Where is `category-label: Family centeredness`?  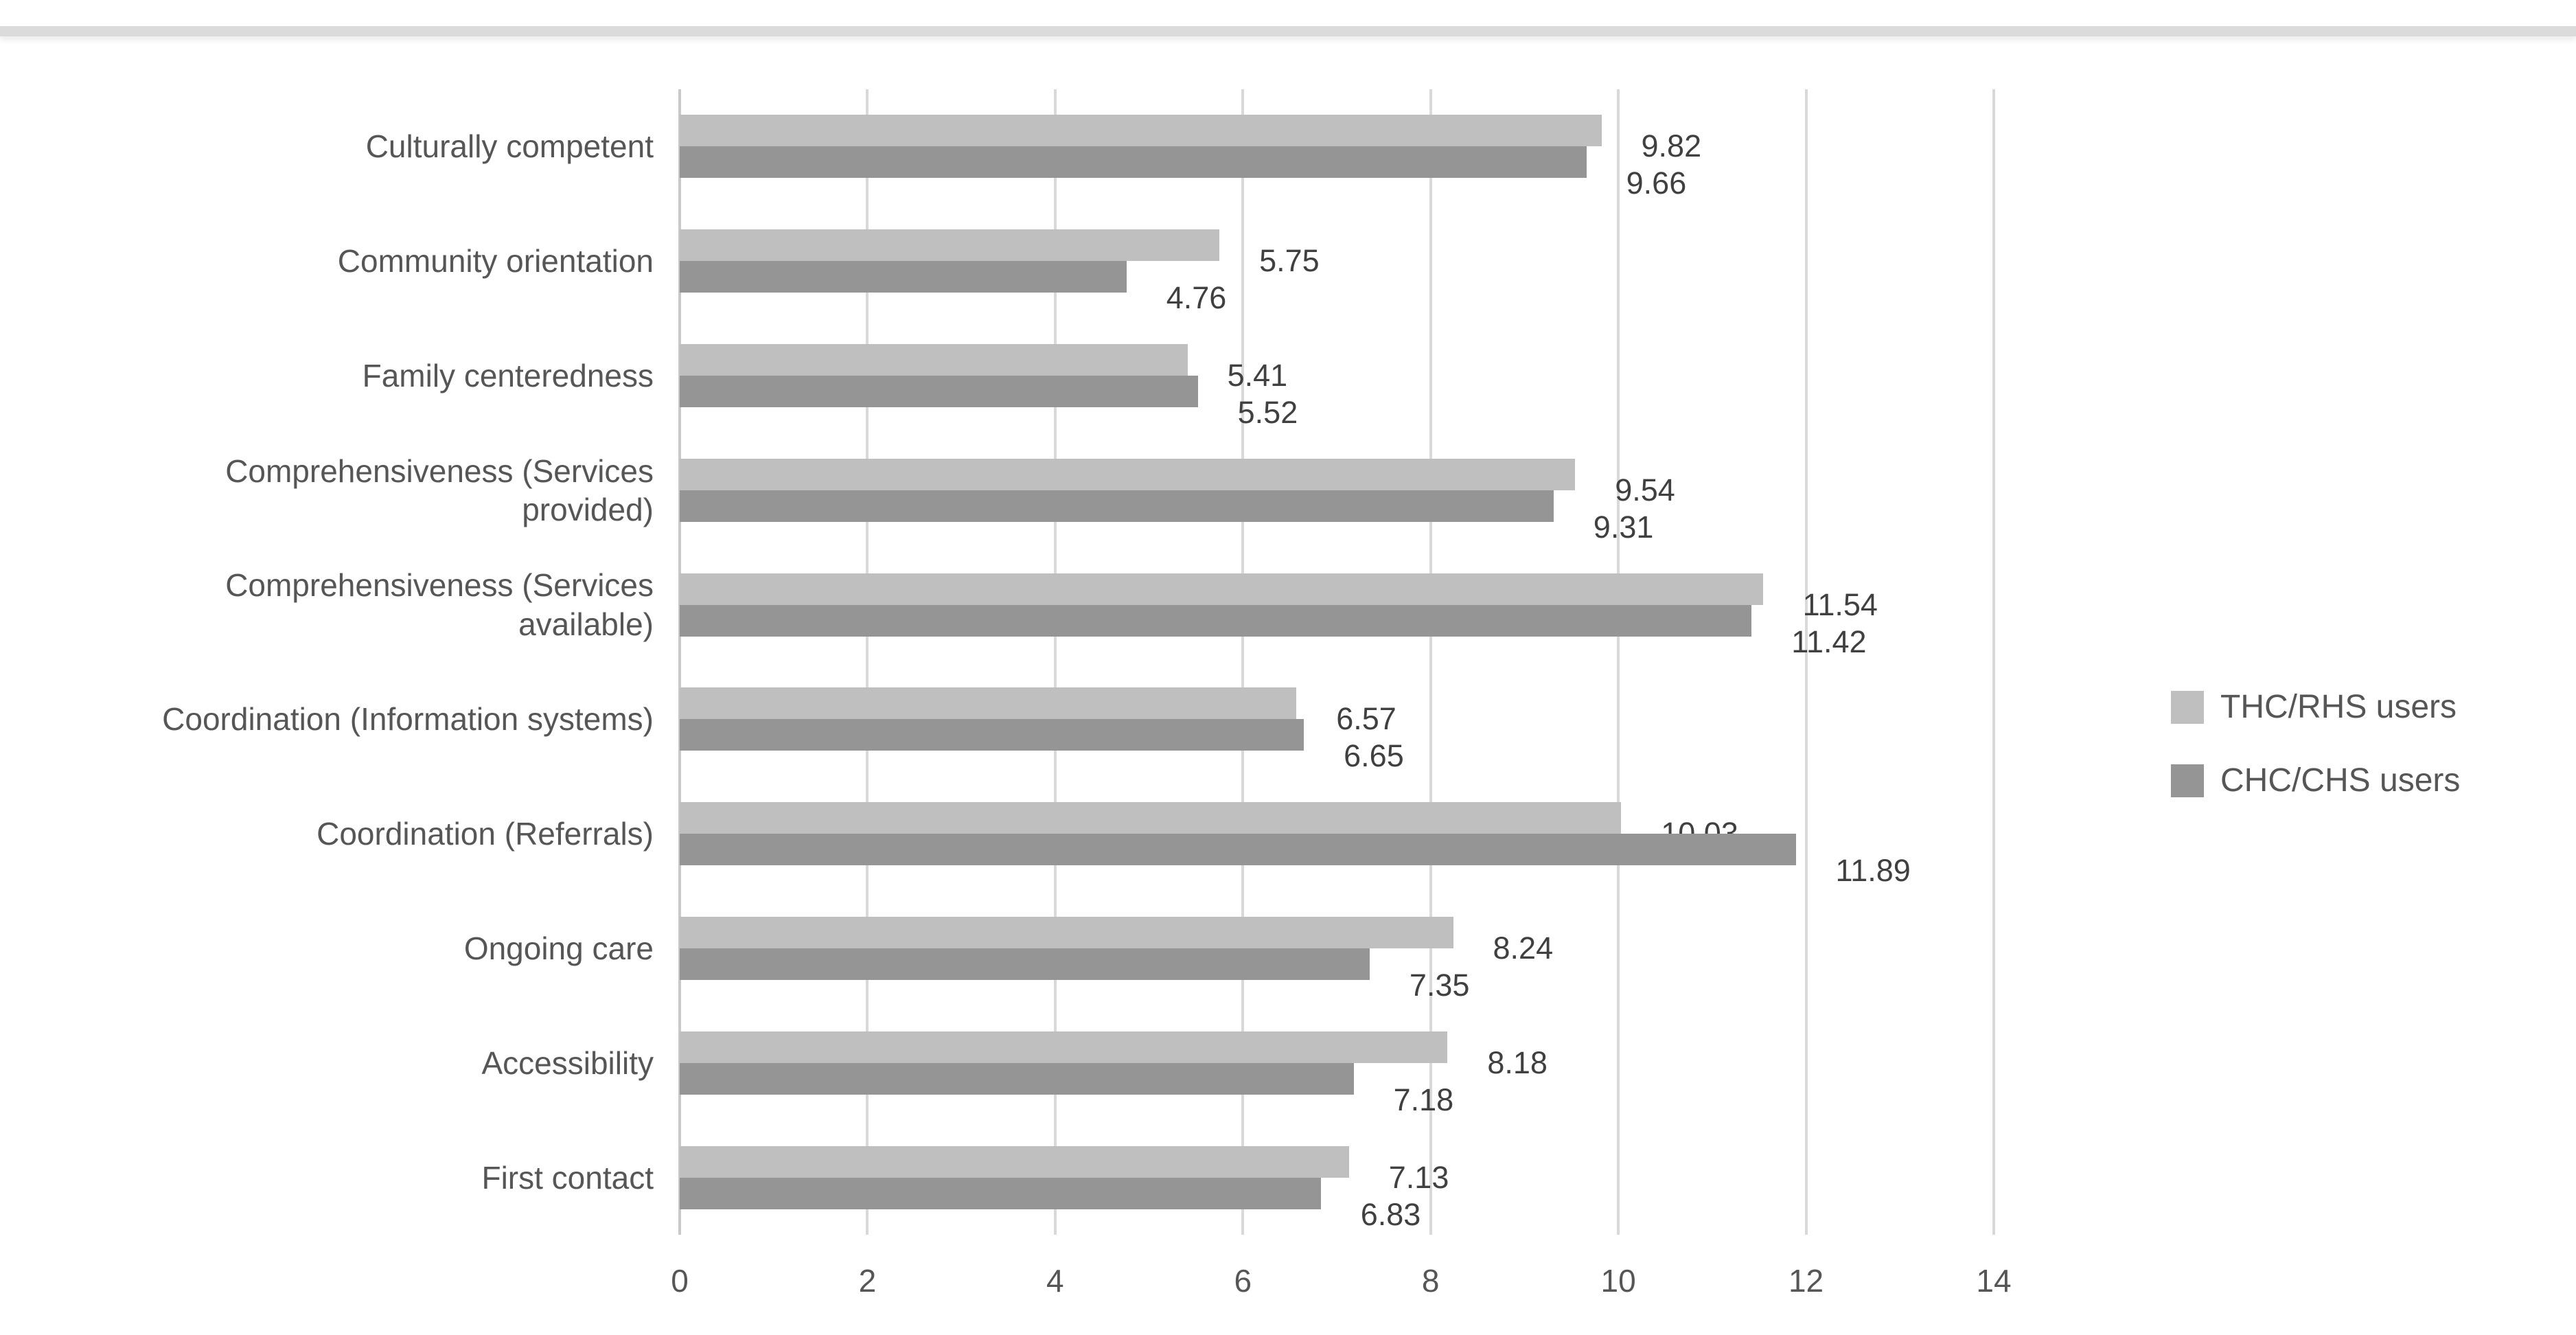 category-label: Family centeredness is located at coordinates (508, 375).